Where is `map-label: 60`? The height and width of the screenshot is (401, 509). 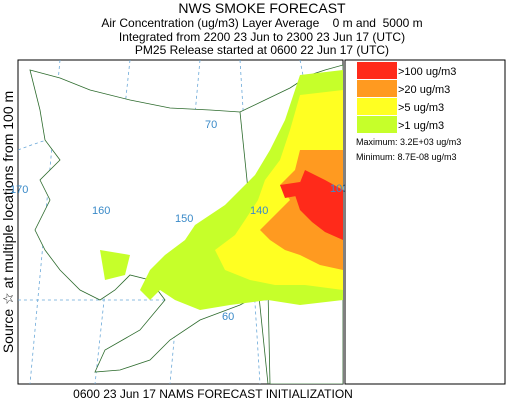 map-label: 60 is located at coordinates (228, 317).